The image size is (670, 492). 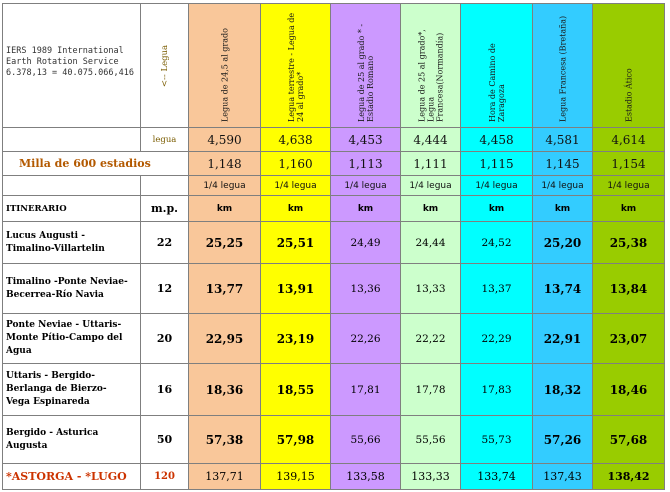 What do you see at coordinates (224, 476) in the screenshot?
I see `total-value: 137,71` at bounding box center [224, 476].